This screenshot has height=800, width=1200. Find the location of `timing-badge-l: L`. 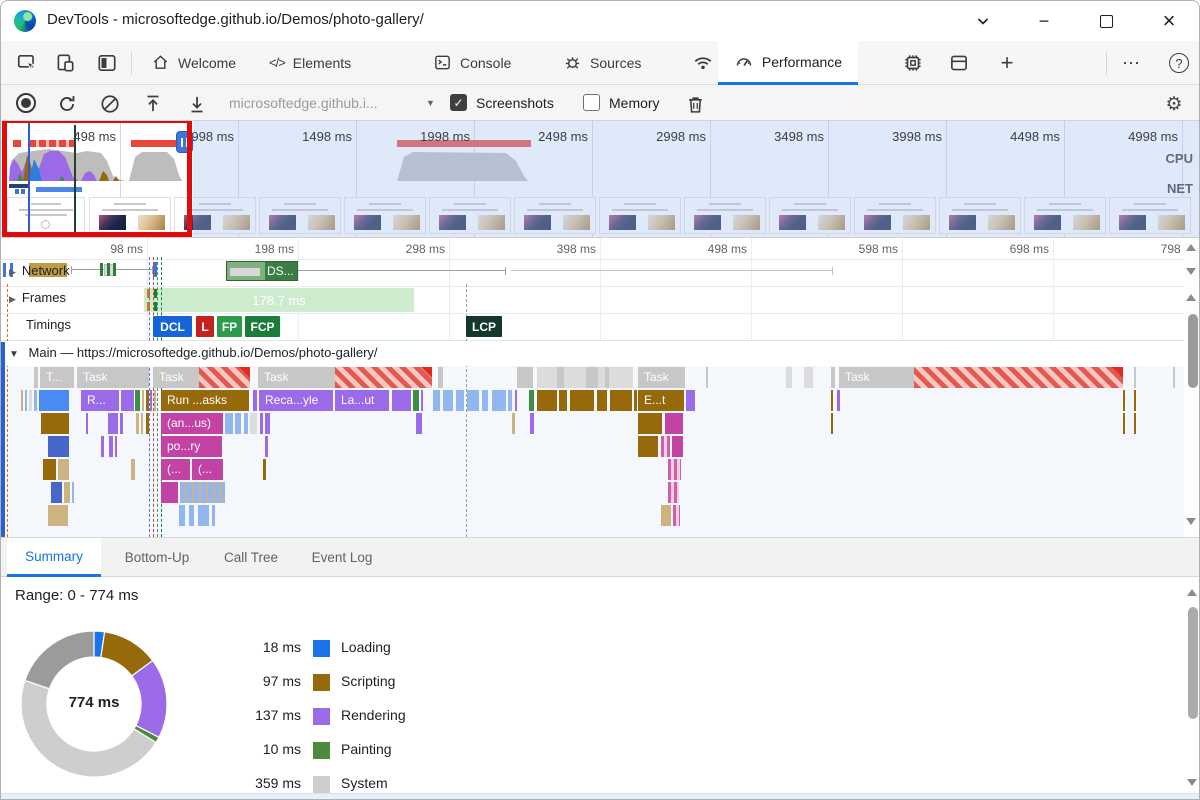

timing-badge-l: L is located at coordinates (205, 326).